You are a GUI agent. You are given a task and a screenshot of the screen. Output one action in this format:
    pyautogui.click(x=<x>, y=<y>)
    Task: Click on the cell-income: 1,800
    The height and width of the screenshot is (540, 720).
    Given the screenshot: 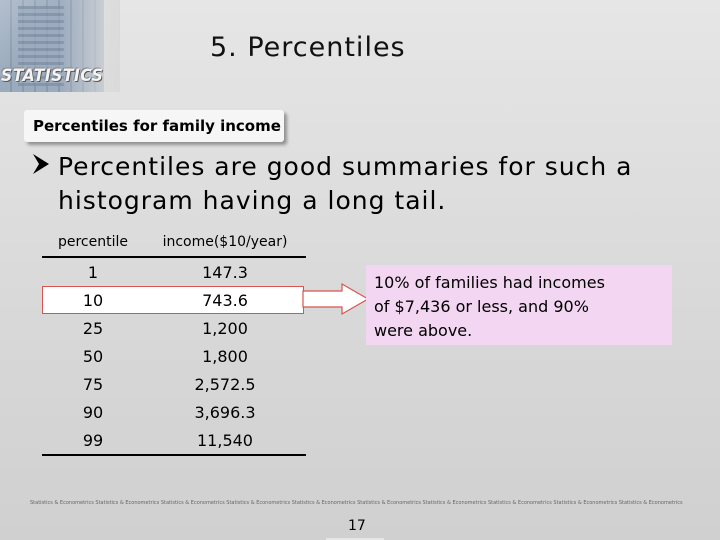 What is the action you would take?
    pyautogui.click(x=225, y=356)
    